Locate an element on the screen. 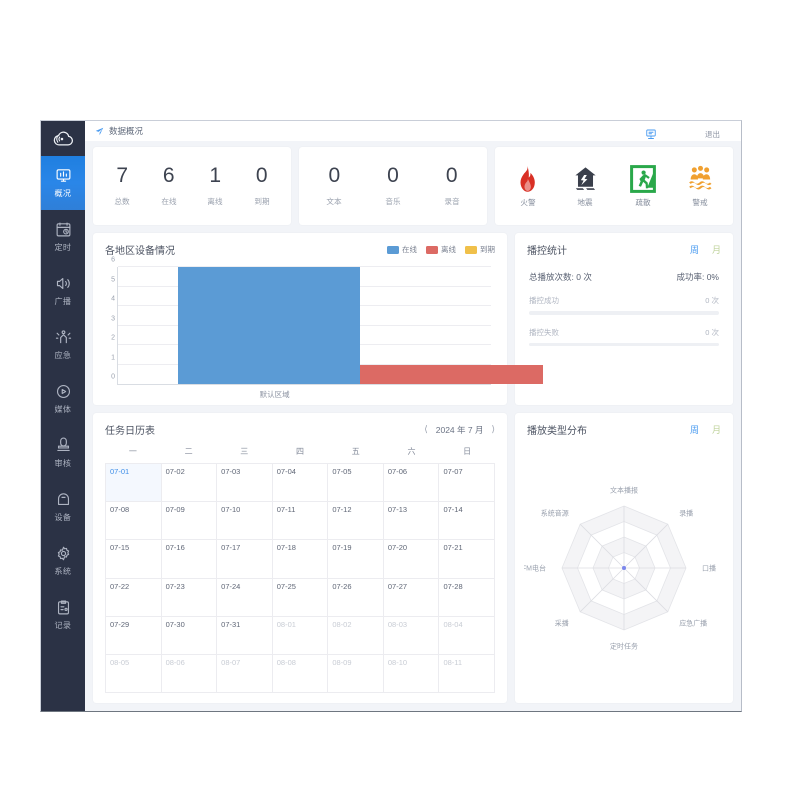 The height and width of the screenshot is (800, 800). calendar-day-cell: 08-09 is located at coordinates (356, 674).